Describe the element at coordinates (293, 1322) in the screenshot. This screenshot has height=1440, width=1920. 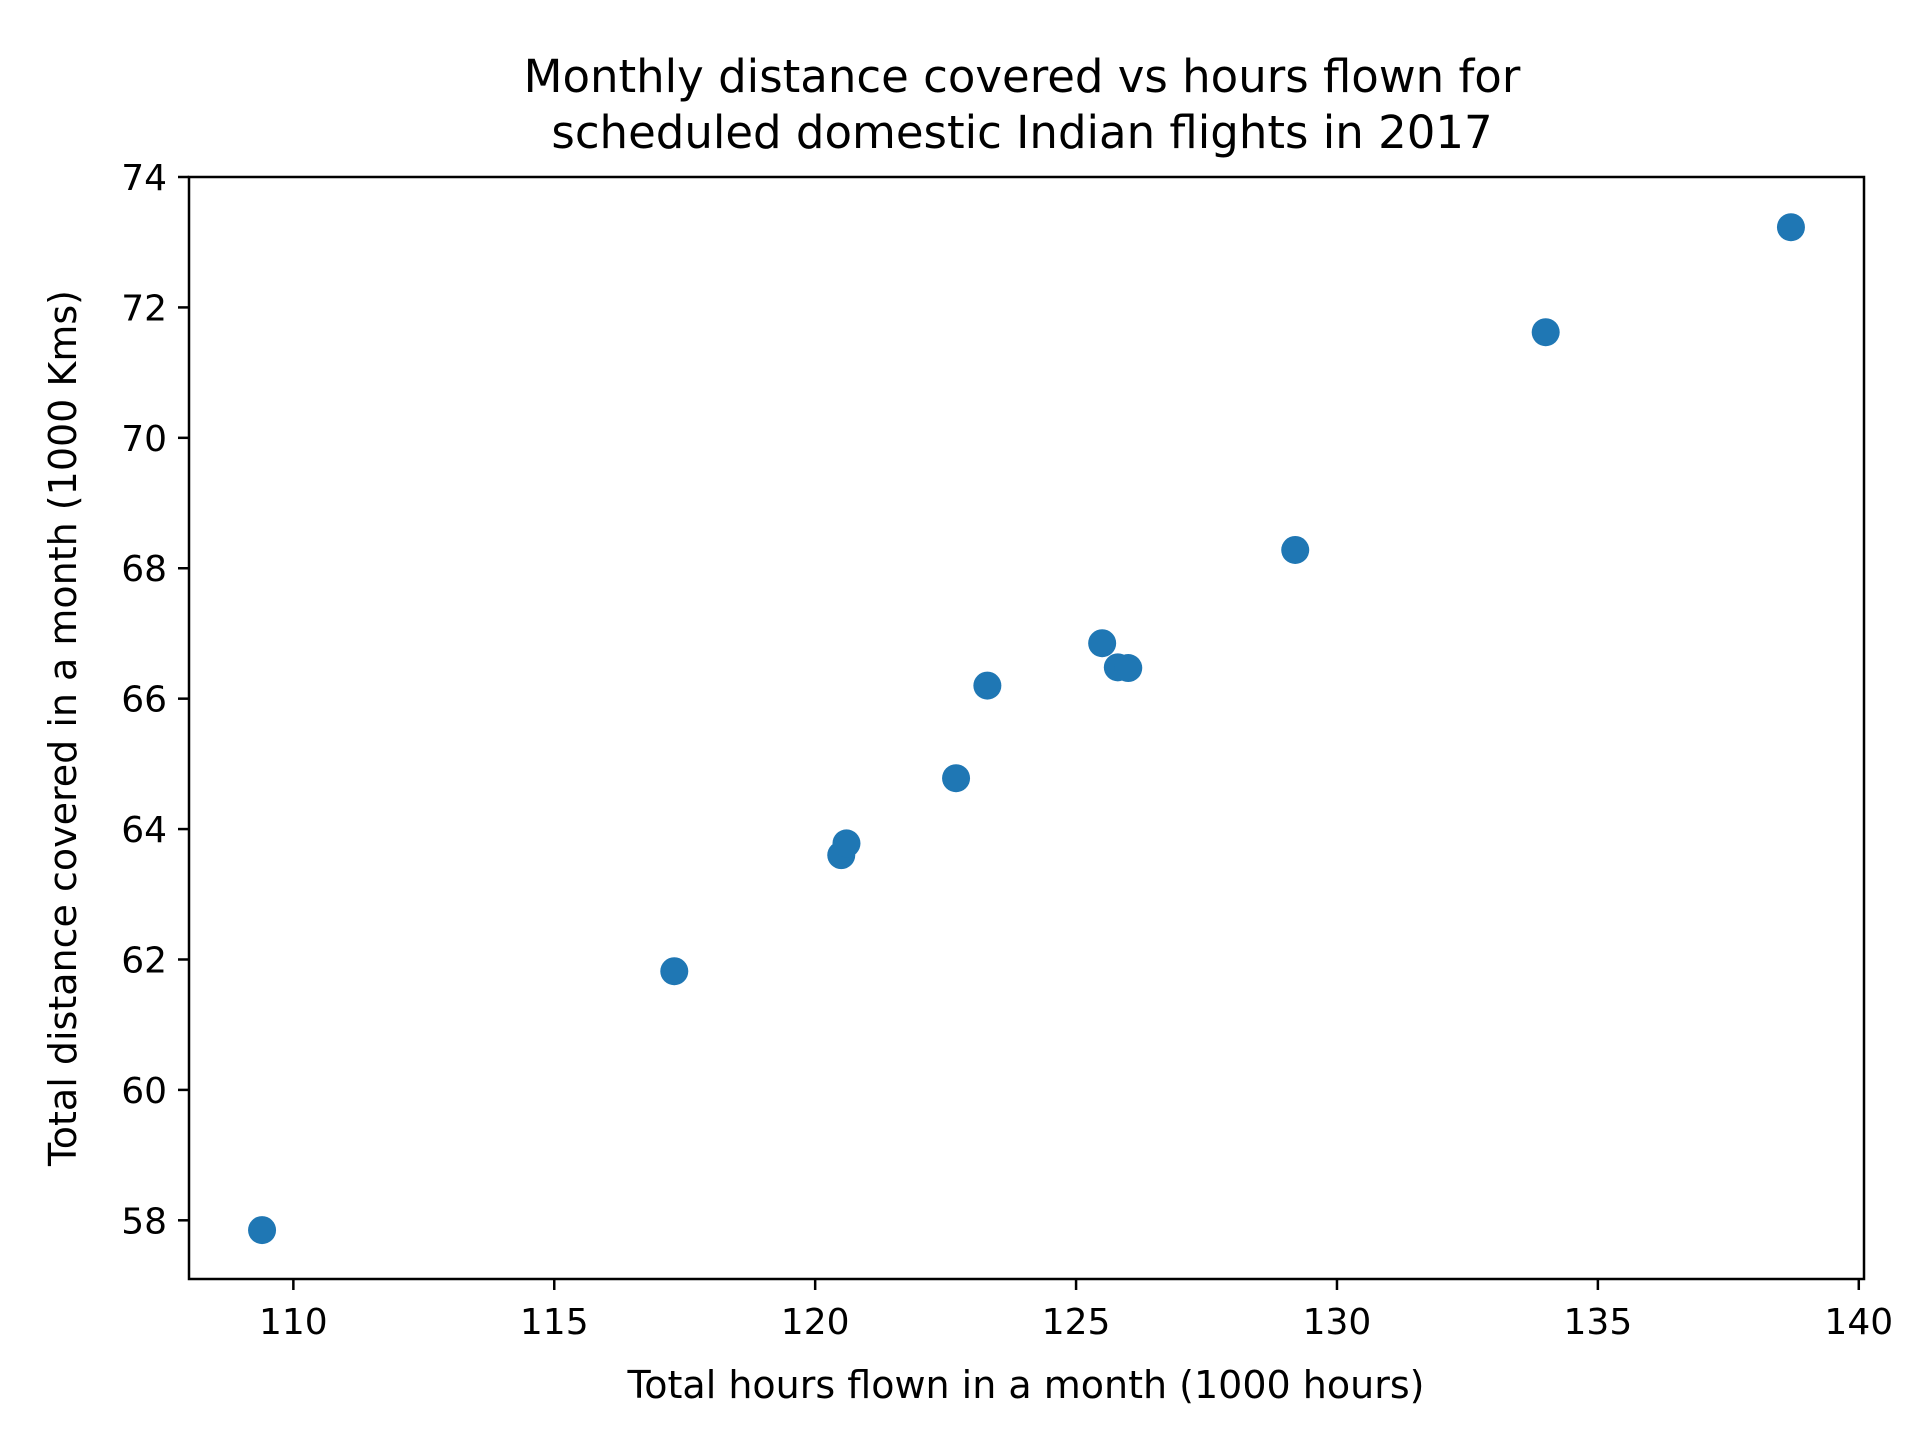
I see `x-tick-label: 110` at that location.